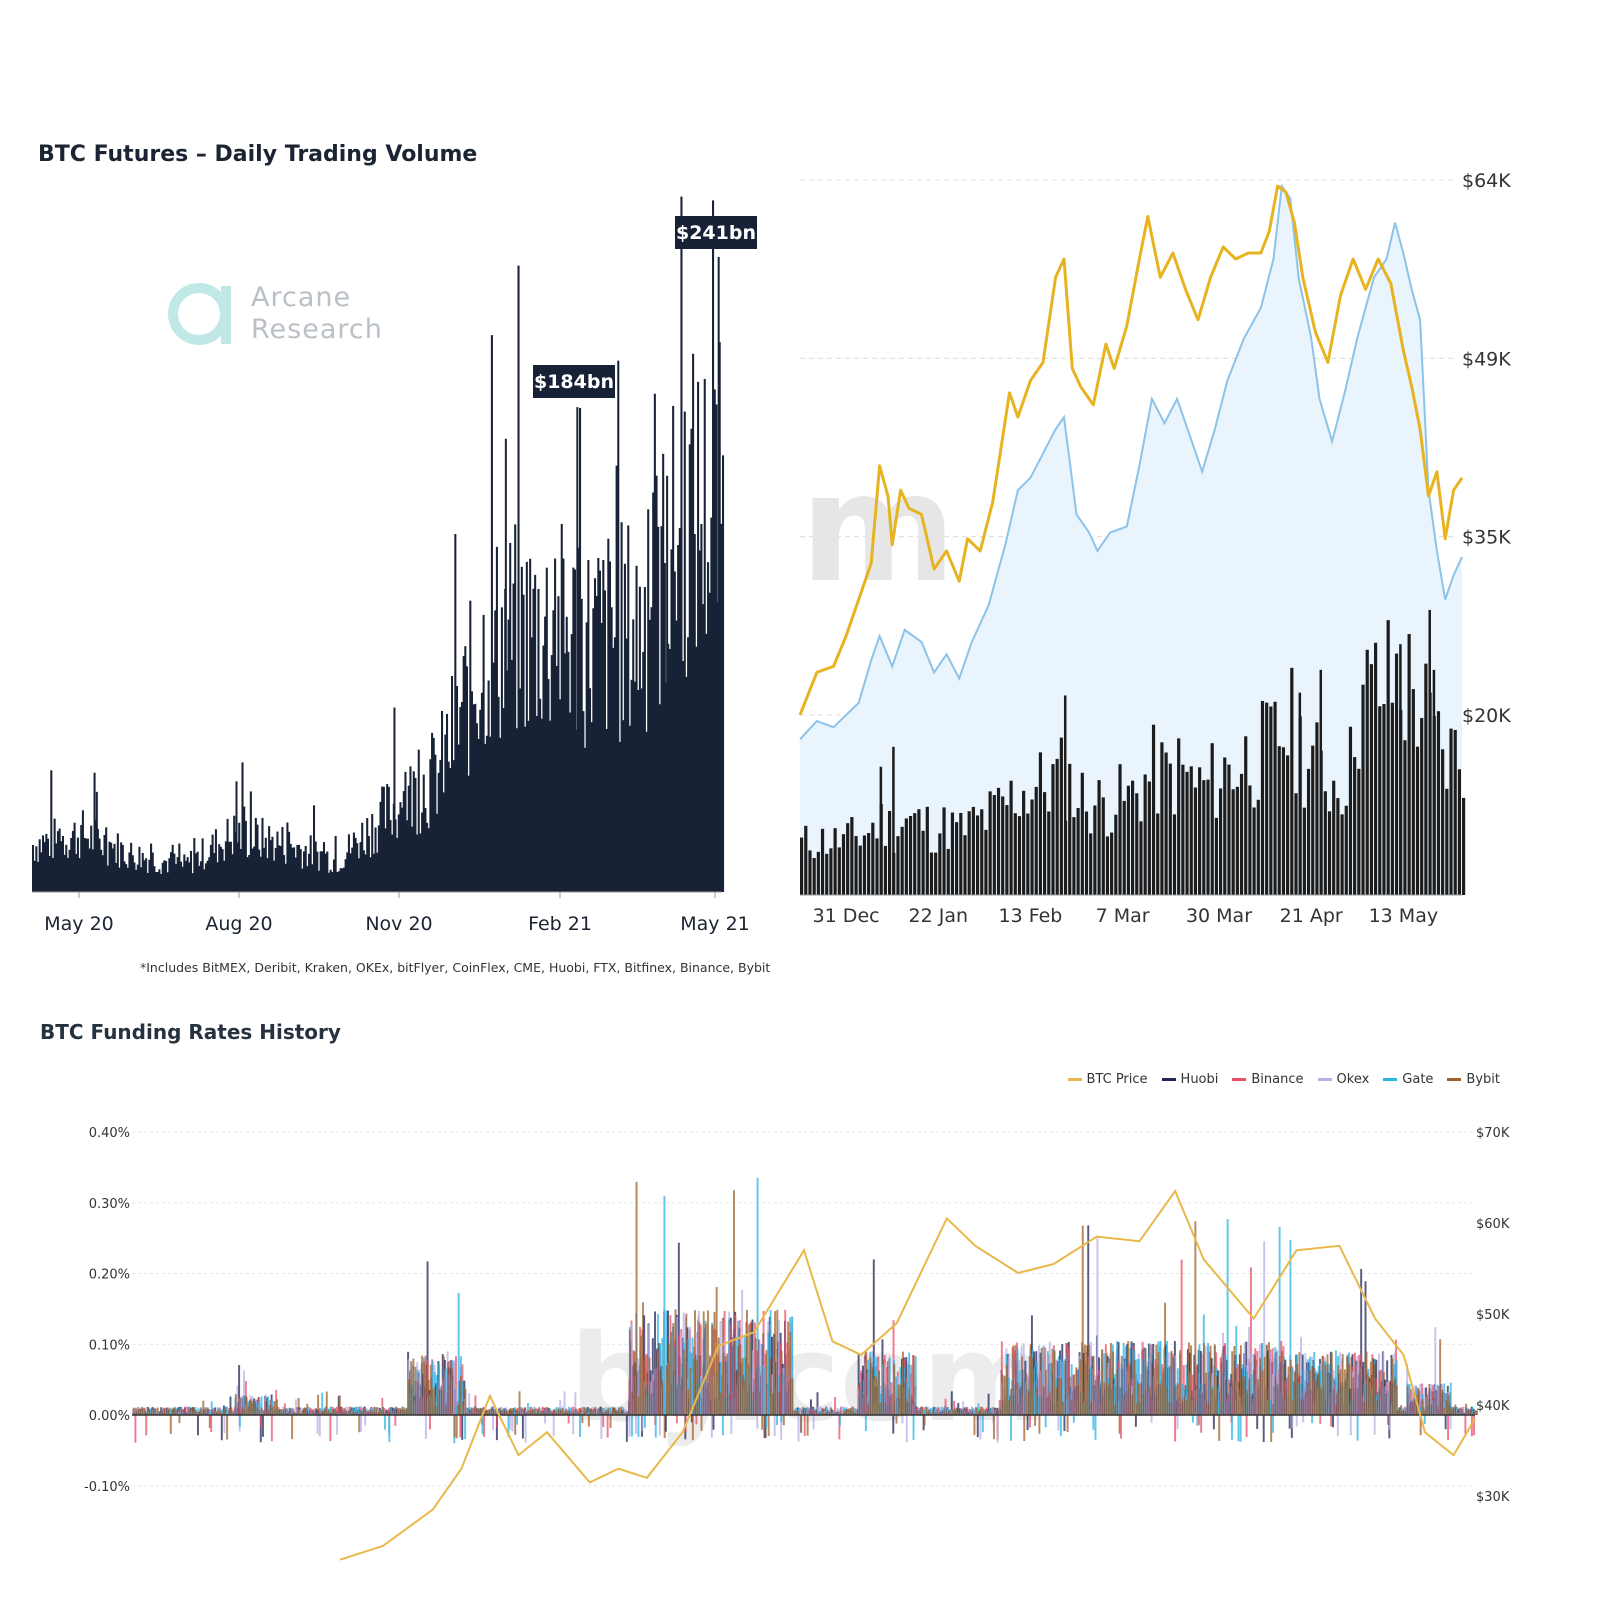 This screenshot has height=1600, width=1600. What do you see at coordinates (1189, 1079) in the screenshot?
I see `legend-item: Huobi` at bounding box center [1189, 1079].